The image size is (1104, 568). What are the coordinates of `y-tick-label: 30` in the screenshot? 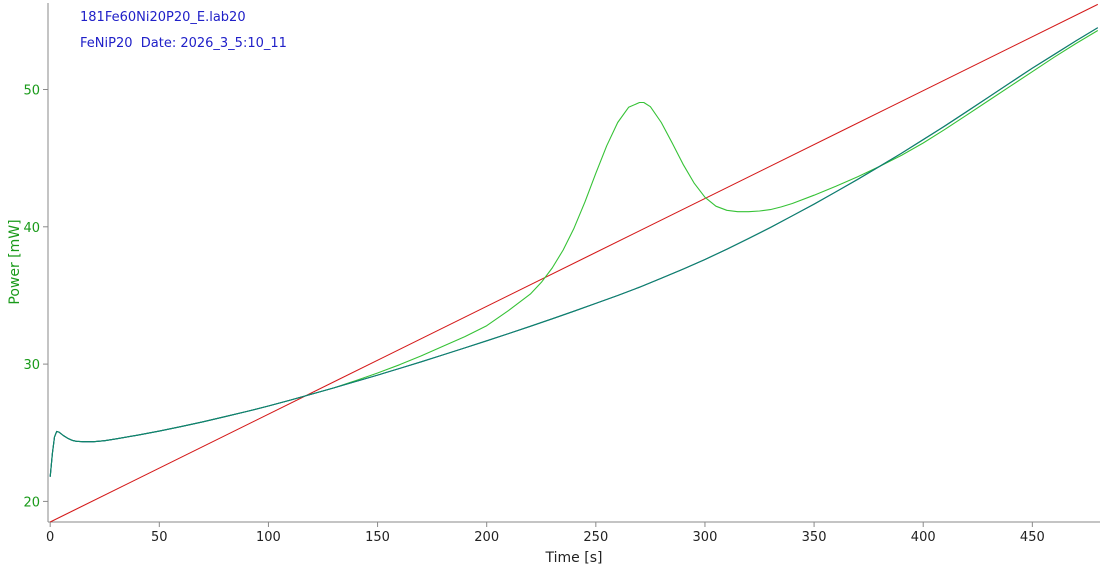 It's located at (31, 365).